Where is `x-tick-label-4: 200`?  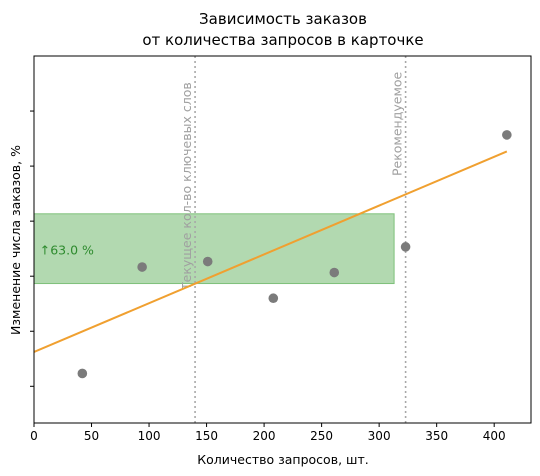
x-tick-label-4: 200 is located at coordinates (264, 436).